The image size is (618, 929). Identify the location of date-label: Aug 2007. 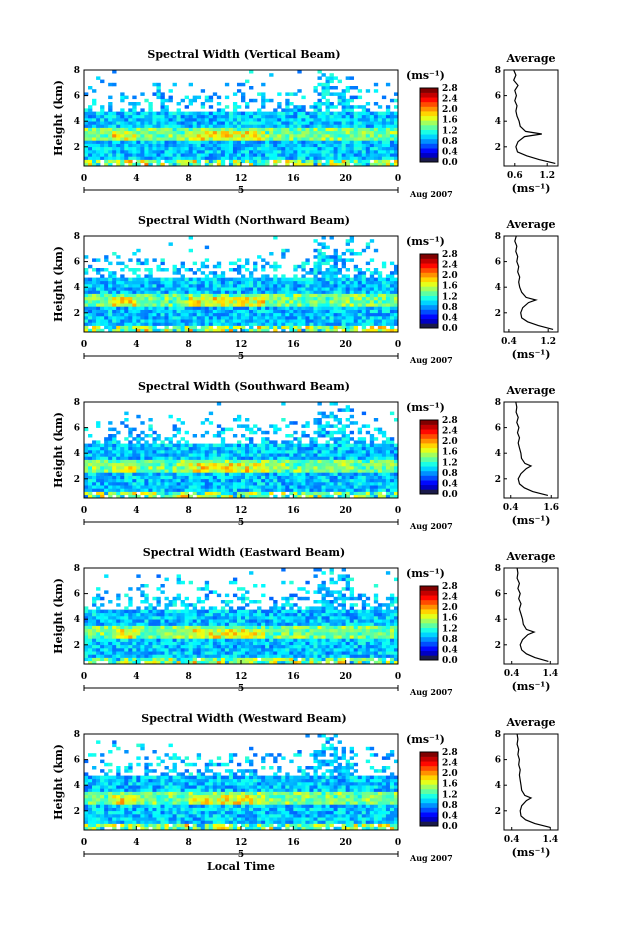
(431, 526).